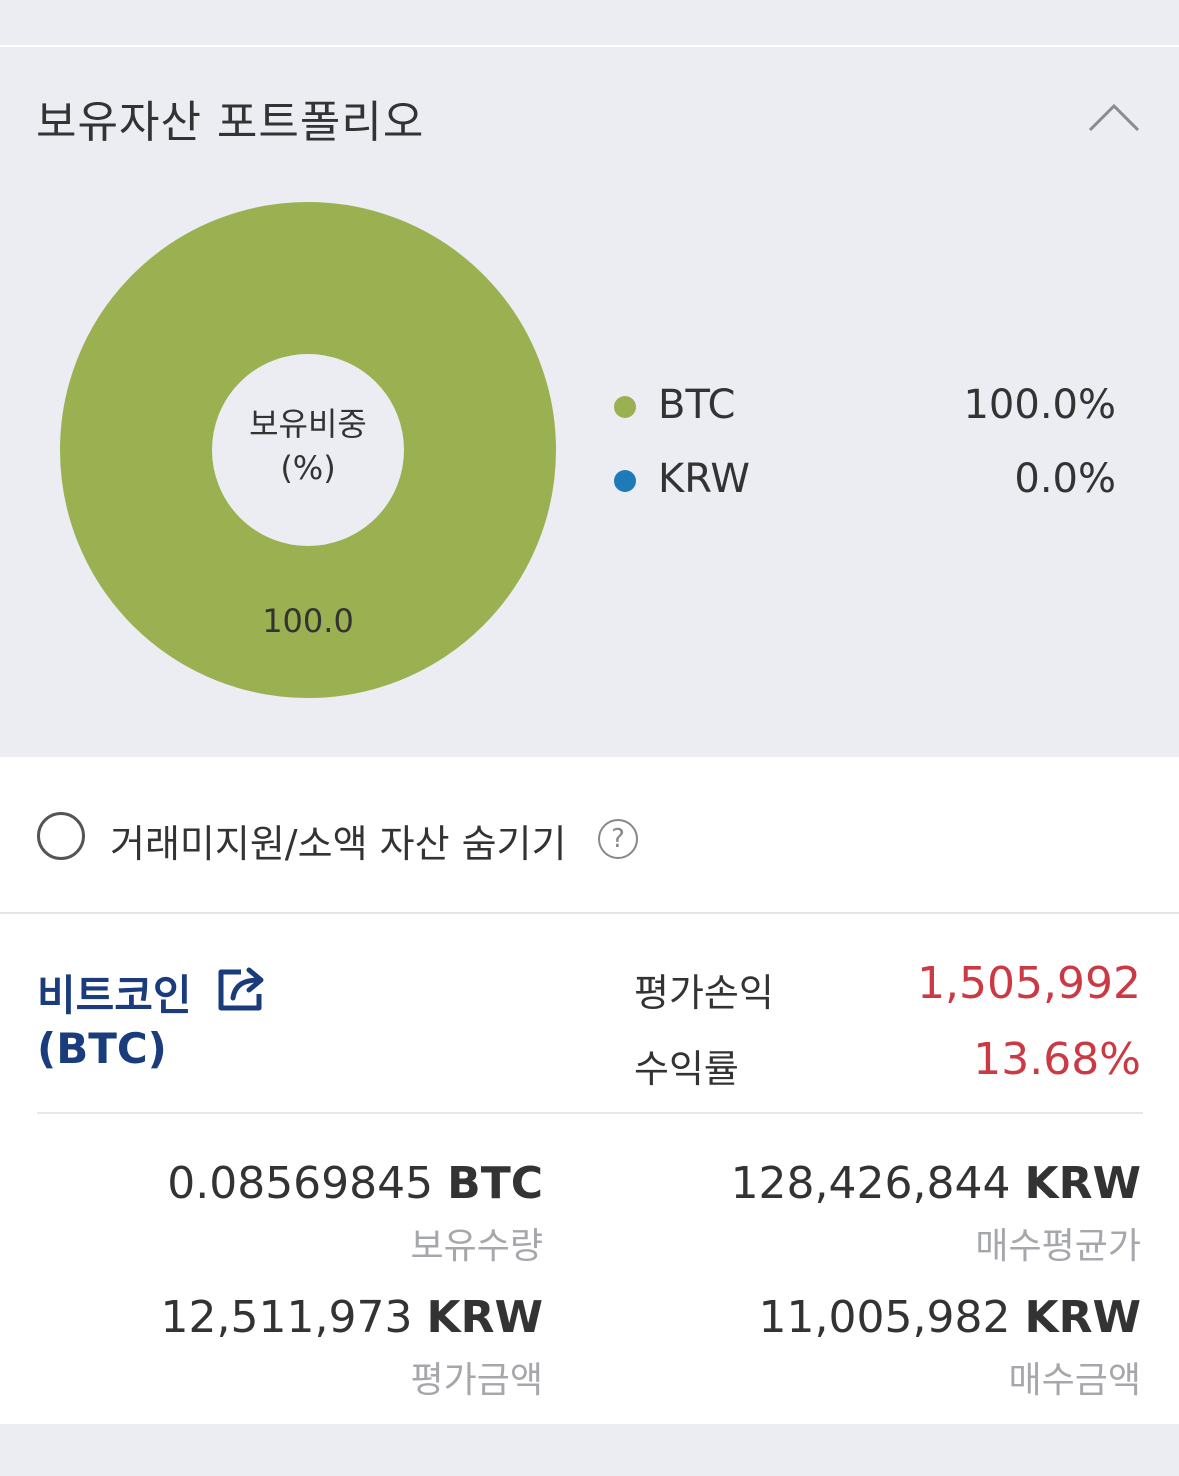 This screenshot has height=1476, width=1179. What do you see at coordinates (1029, 983) in the screenshot?
I see `profit-value: 1,505,992` at bounding box center [1029, 983].